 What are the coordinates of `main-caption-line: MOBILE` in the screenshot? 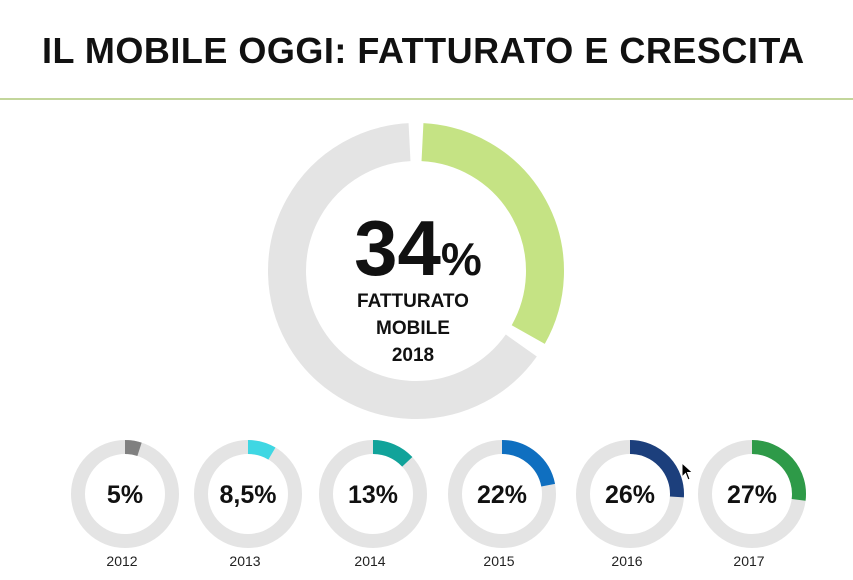 It's located at (413, 328).